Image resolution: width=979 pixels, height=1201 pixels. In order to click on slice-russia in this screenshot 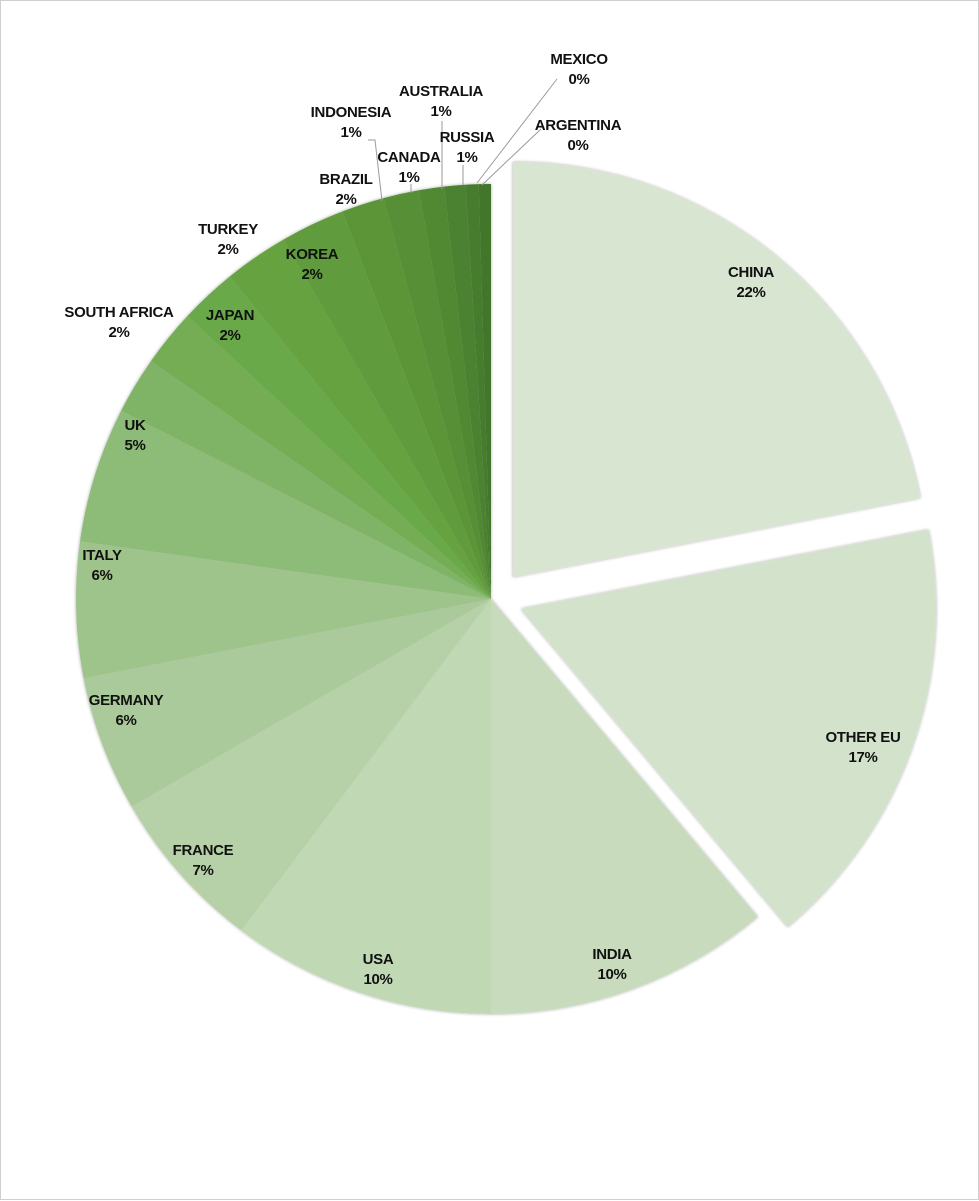, I will do `click(467, 391)`.